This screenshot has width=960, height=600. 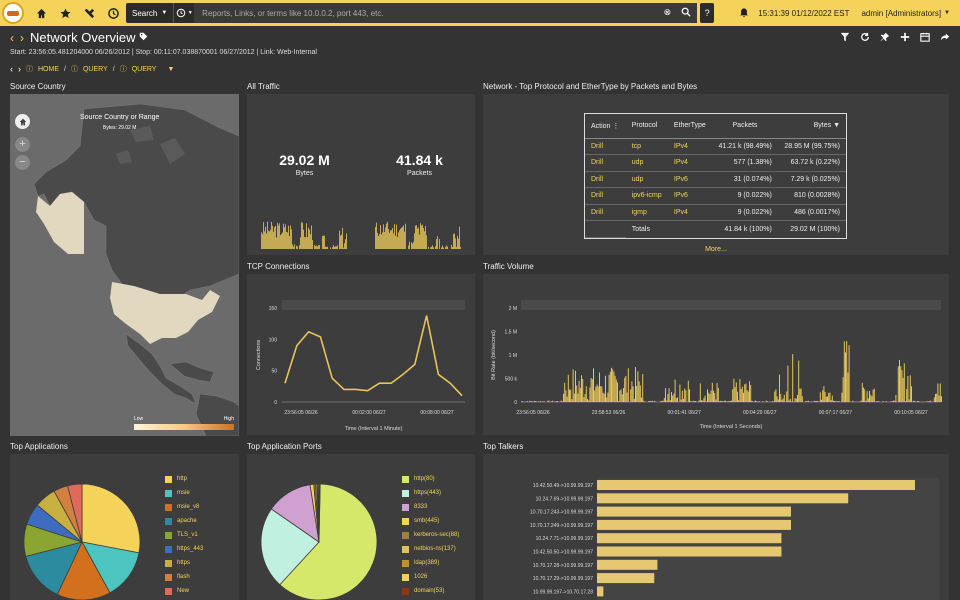 I want to click on apps-pie-chart, so click(x=80, y=527).